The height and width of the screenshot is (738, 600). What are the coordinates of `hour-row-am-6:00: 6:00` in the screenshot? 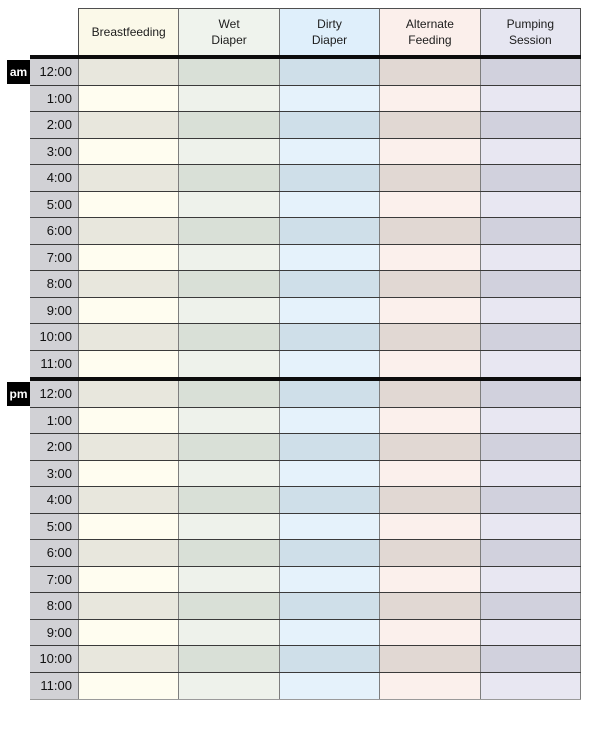 It's located at (306, 231).